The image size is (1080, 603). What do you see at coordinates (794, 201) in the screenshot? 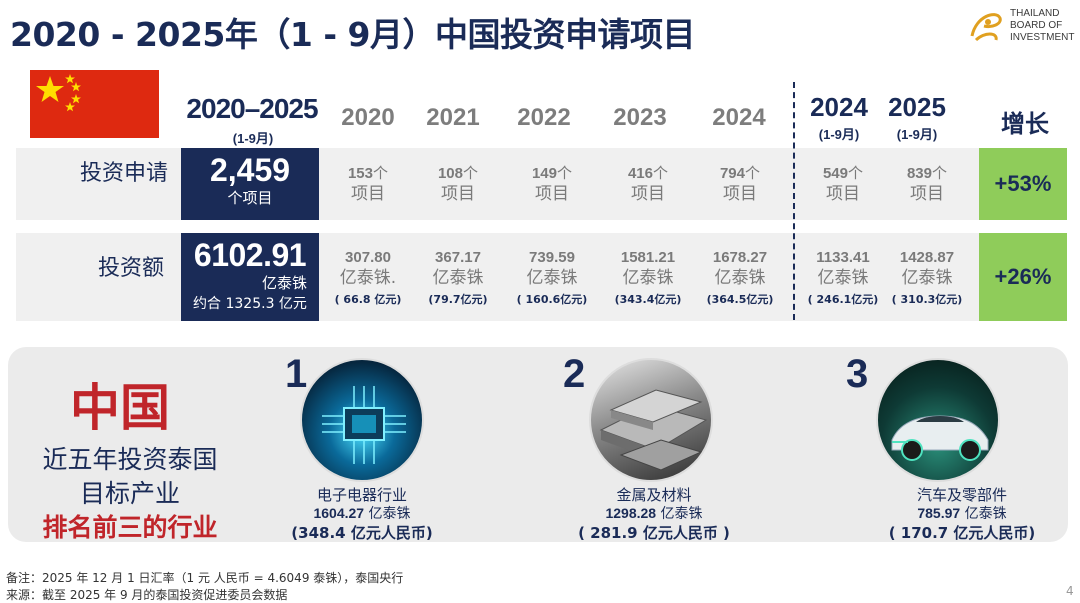
I see `partial-year-divider` at bounding box center [794, 201].